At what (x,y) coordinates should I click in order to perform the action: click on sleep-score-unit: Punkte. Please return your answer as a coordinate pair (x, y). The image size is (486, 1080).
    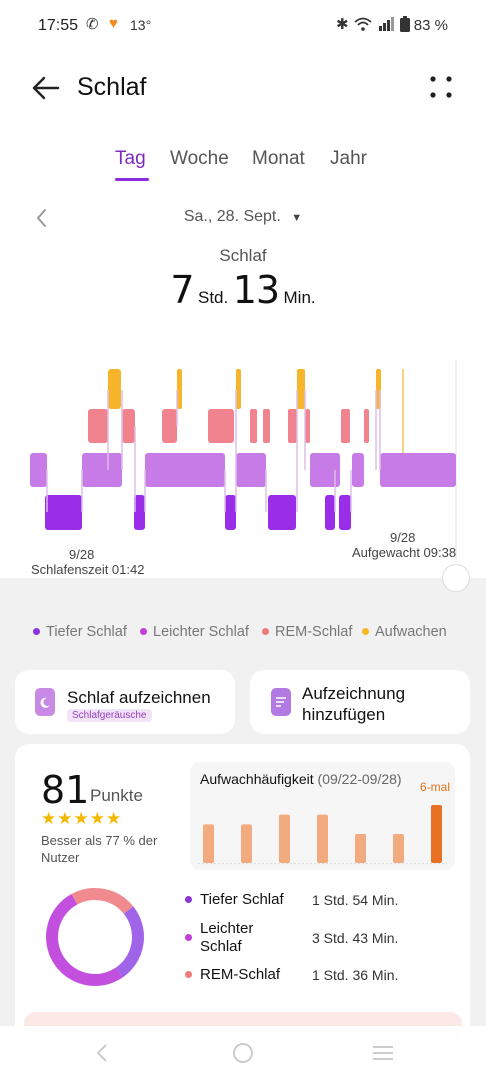
    Looking at the image, I should click on (116, 795).